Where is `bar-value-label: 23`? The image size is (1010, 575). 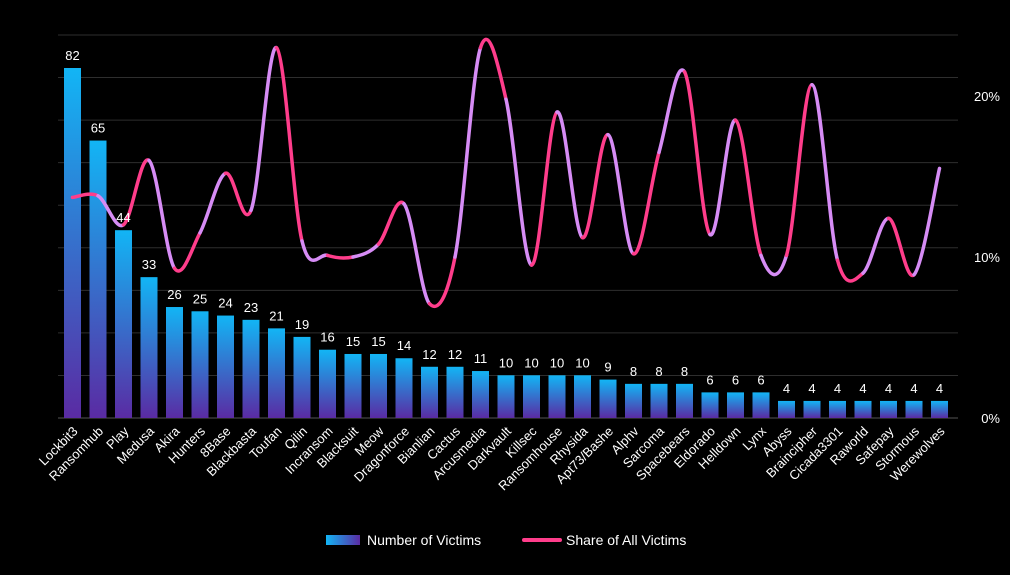
bar-value-label: 23 is located at coordinates (251, 307).